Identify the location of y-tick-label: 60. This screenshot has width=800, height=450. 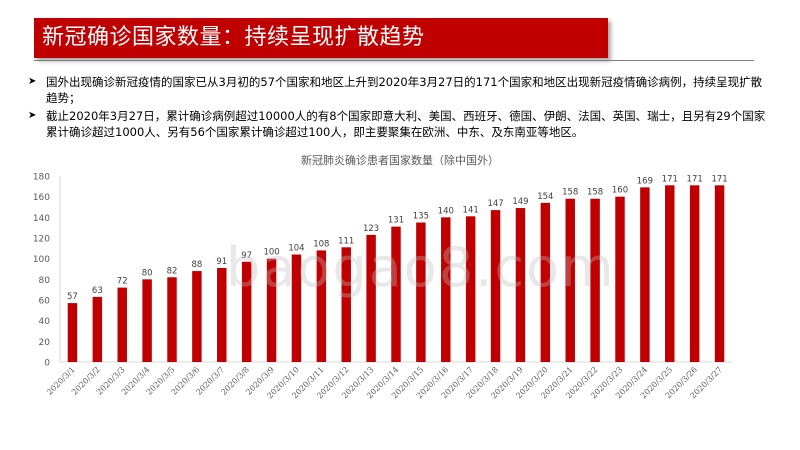
(45, 302).